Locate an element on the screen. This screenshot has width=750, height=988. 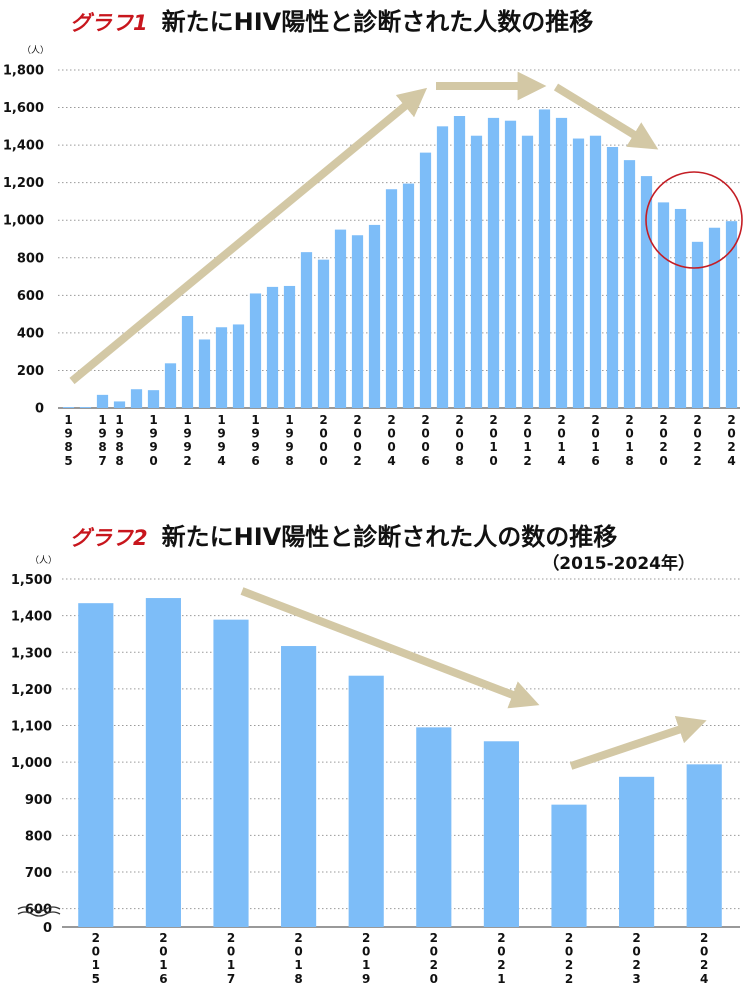
chart1-y-tick-label: 800 is located at coordinates (30, 258).